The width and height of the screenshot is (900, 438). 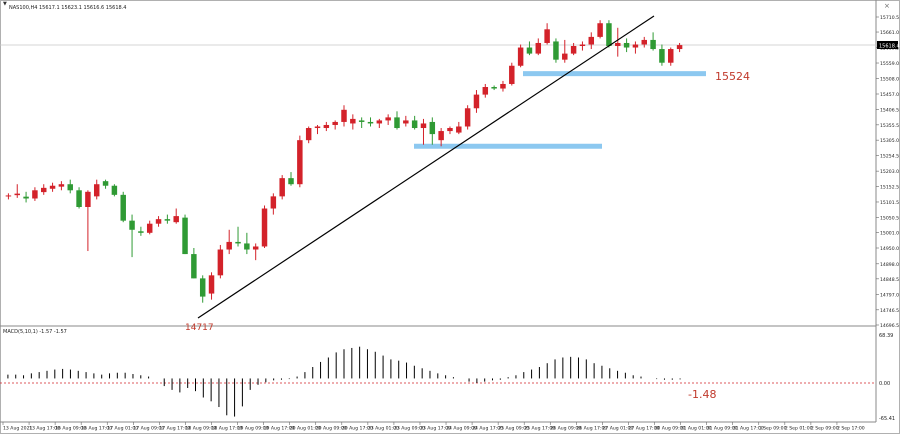 What do you see at coordinates (409, 429) in the screenshot?
I see `time-label: 23 Aug 09:00` at bounding box center [409, 429].